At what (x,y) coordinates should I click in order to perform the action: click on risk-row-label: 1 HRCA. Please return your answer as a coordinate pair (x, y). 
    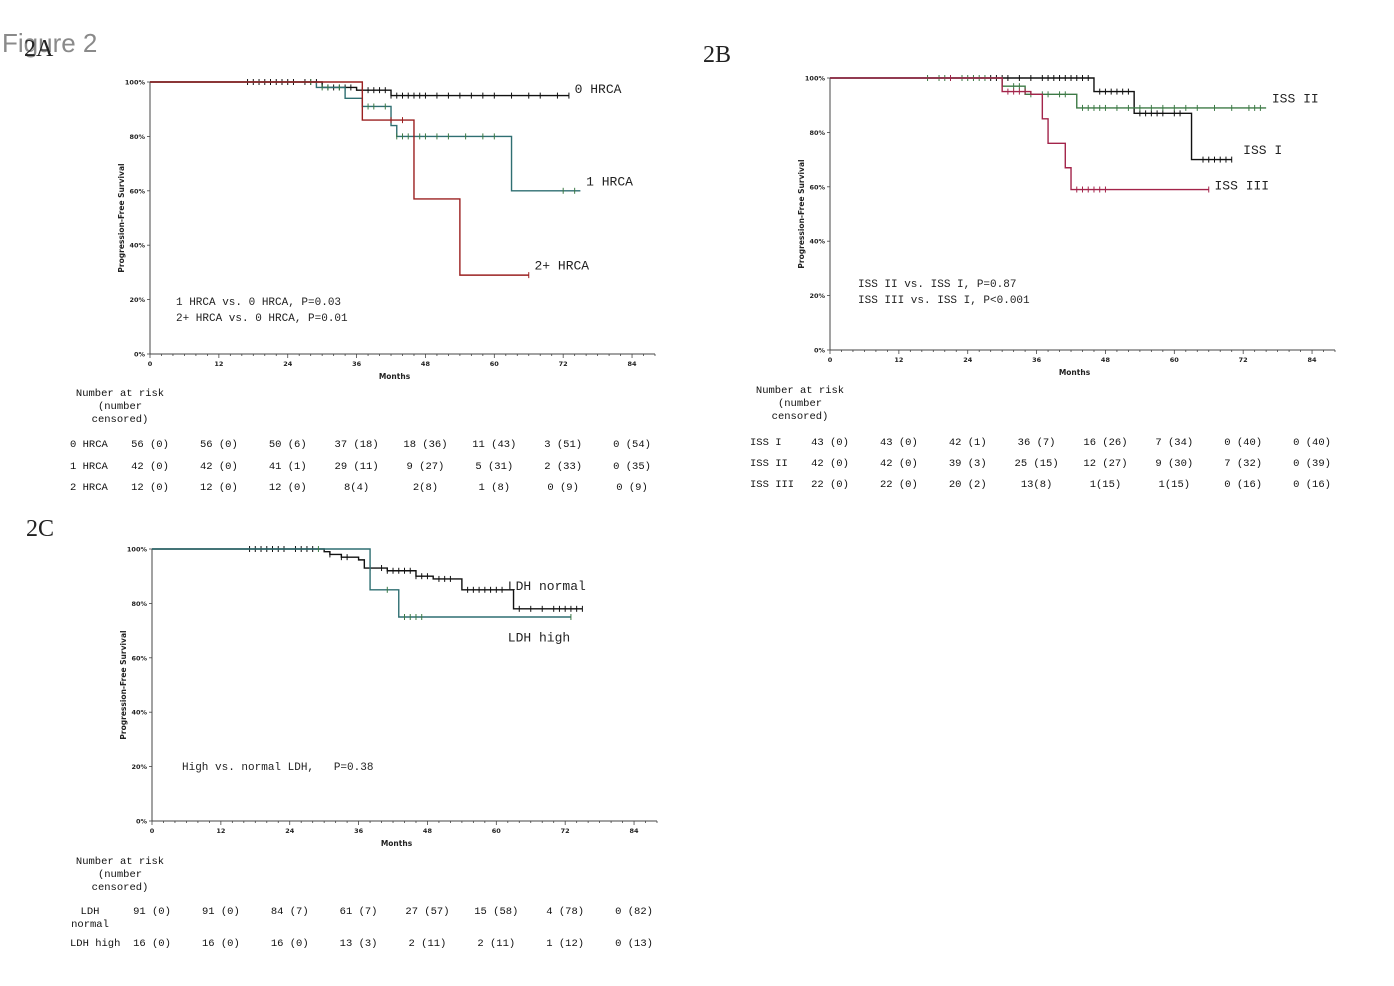
    Looking at the image, I should click on (89, 467).